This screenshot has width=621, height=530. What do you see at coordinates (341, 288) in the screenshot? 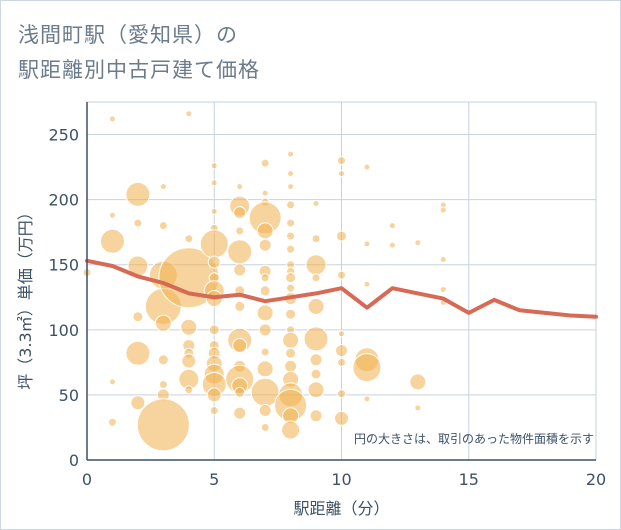
I see `average-price-line` at bounding box center [341, 288].